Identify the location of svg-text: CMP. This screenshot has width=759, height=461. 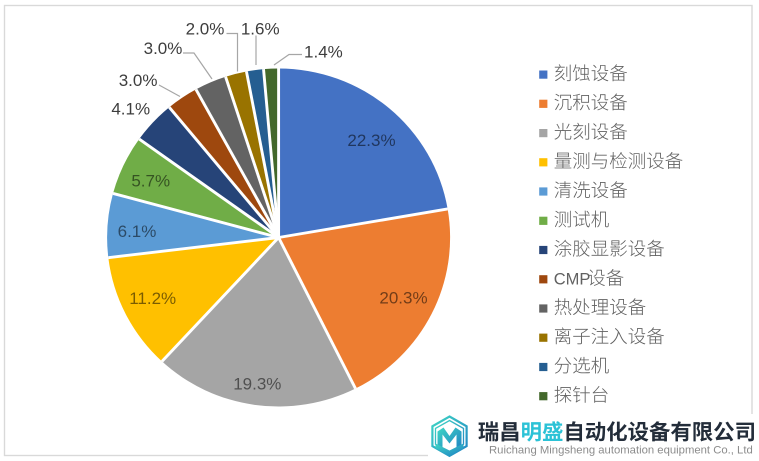
(572, 280).